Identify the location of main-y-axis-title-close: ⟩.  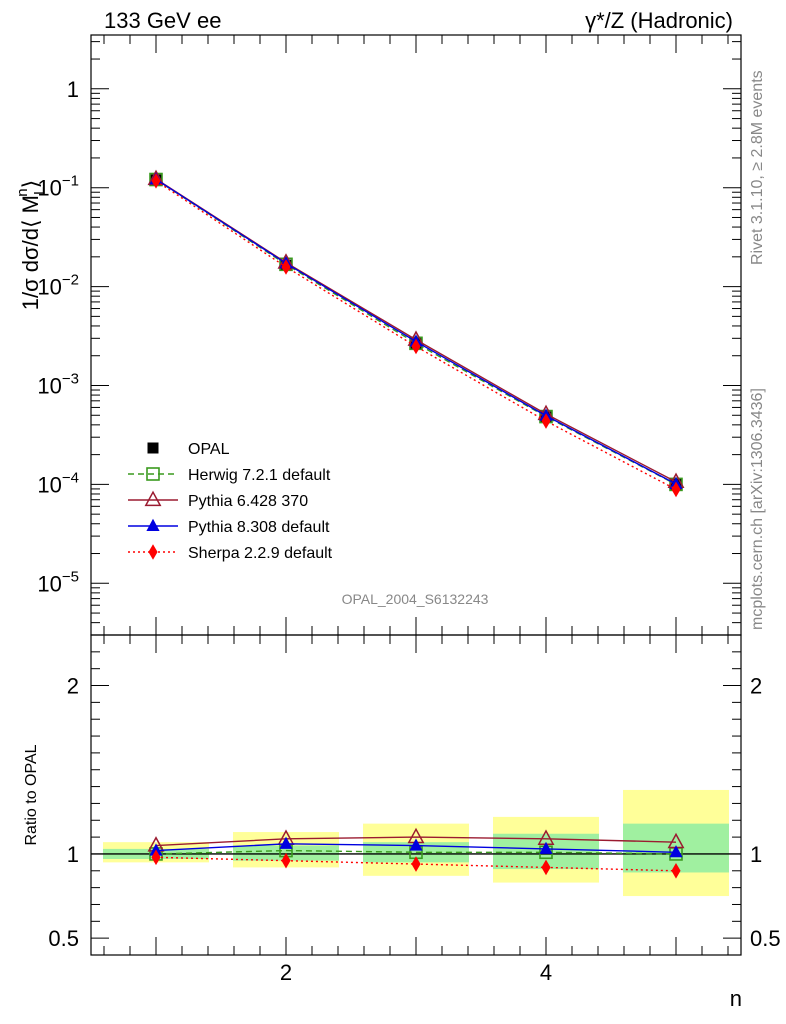
(30, 184).